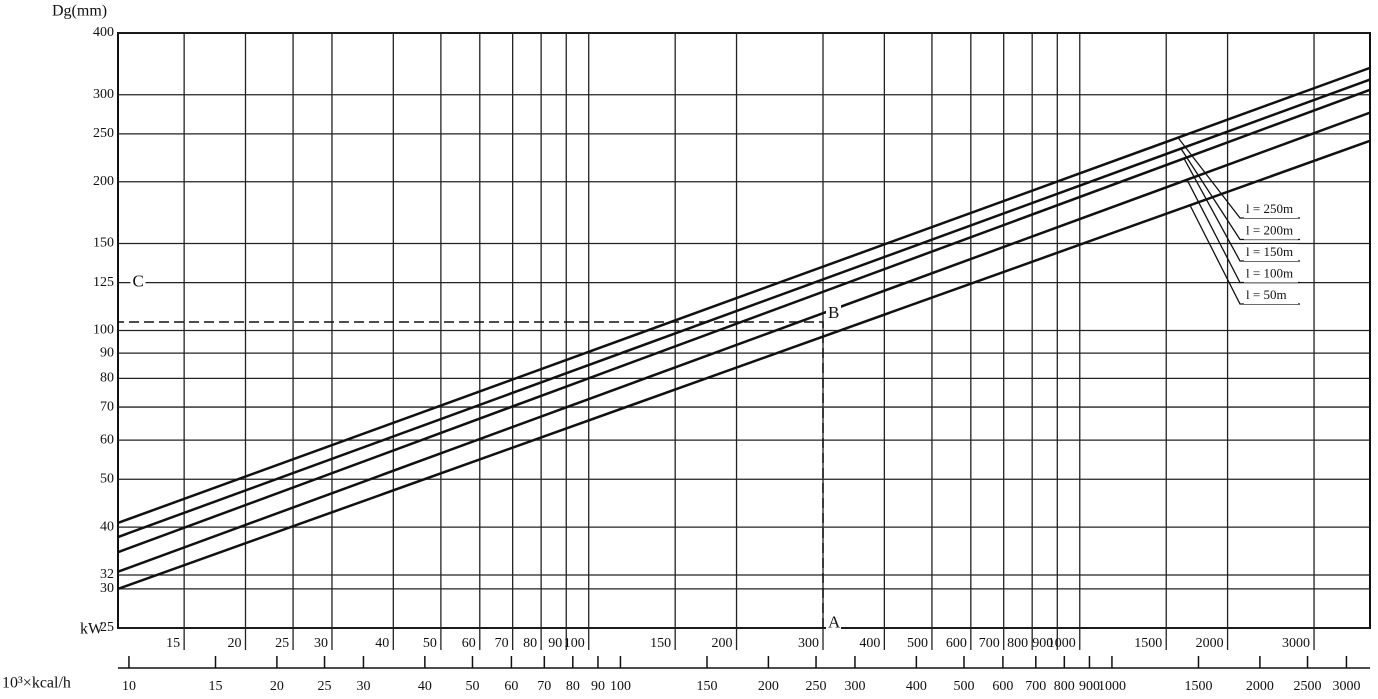 Image resolution: width=1378 pixels, height=699 pixels. Describe the element at coordinates (321, 643) in the screenshot. I see `x-tick-label: 30` at that location.